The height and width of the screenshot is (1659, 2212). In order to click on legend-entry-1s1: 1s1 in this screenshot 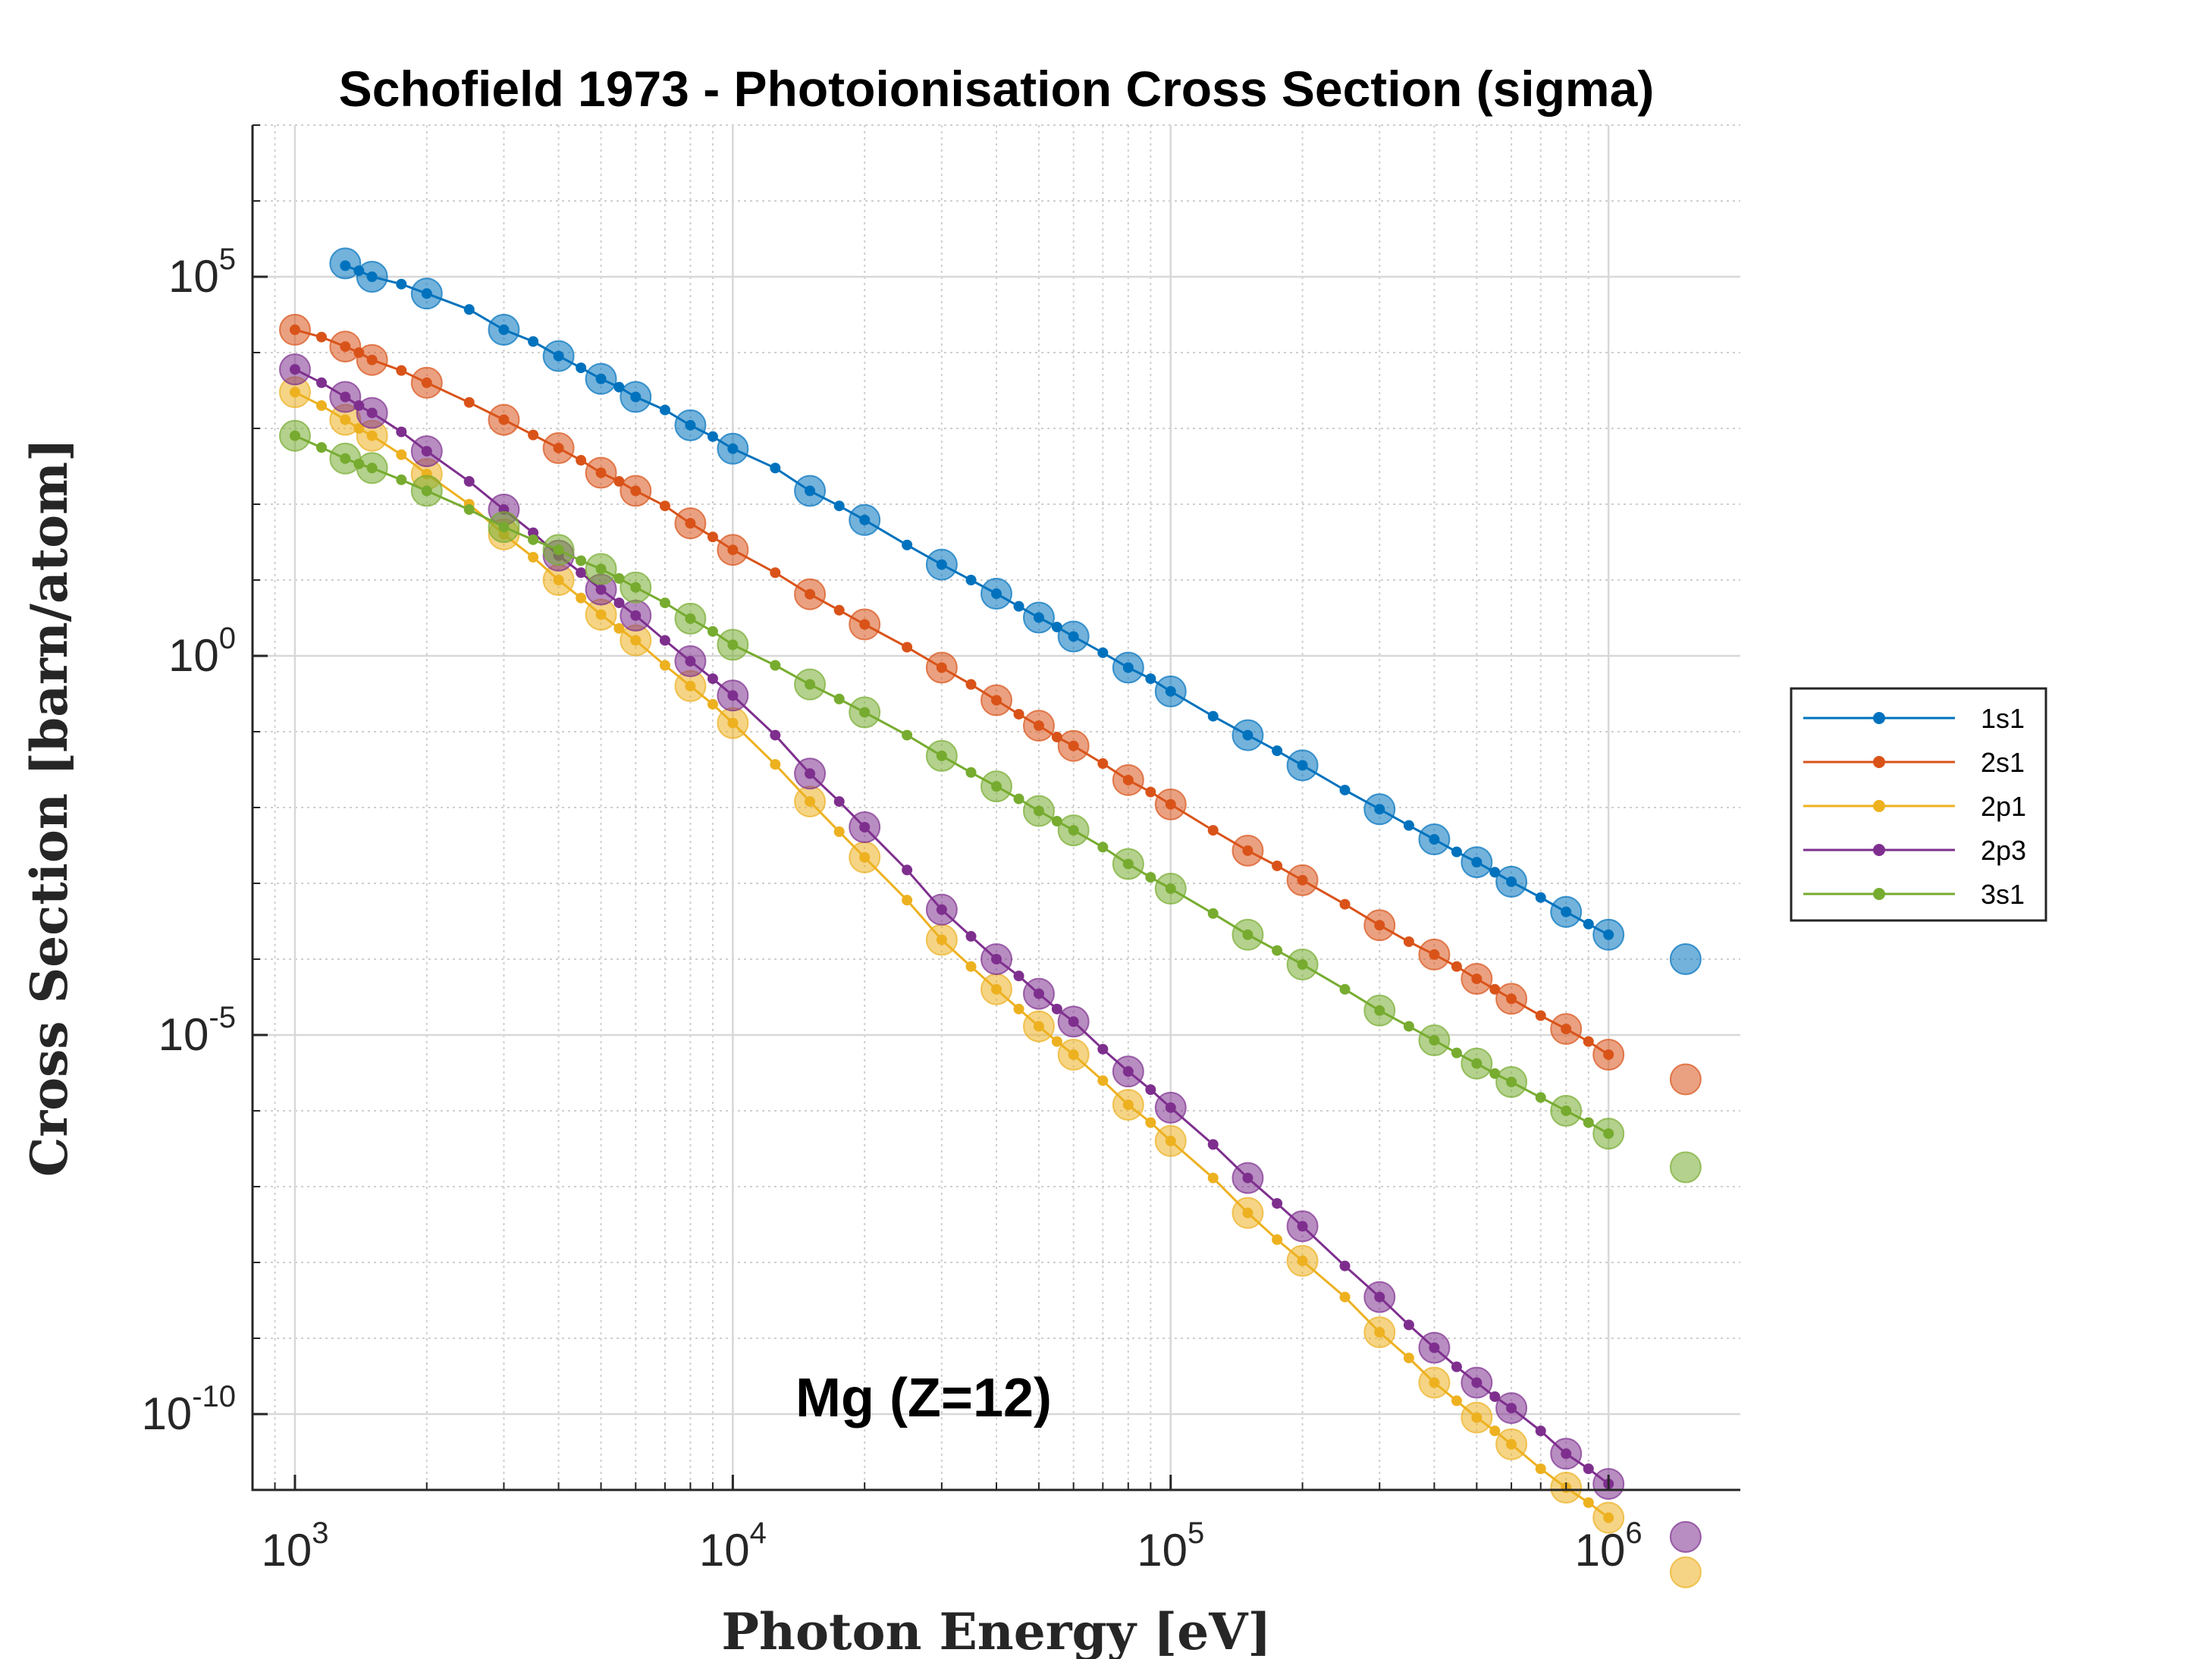, I will do `click(1914, 718)`.